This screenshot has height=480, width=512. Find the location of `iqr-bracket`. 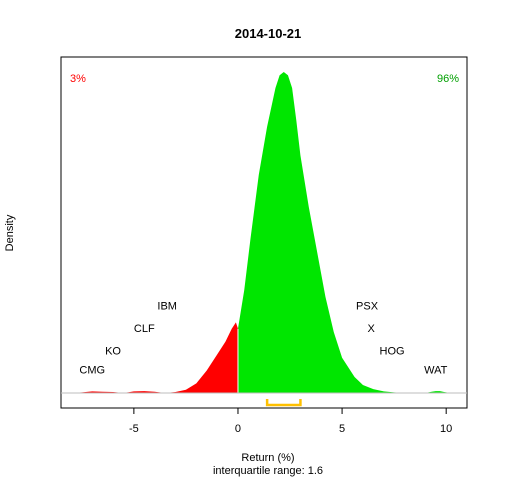

iqr-bracket is located at coordinates (283, 403).